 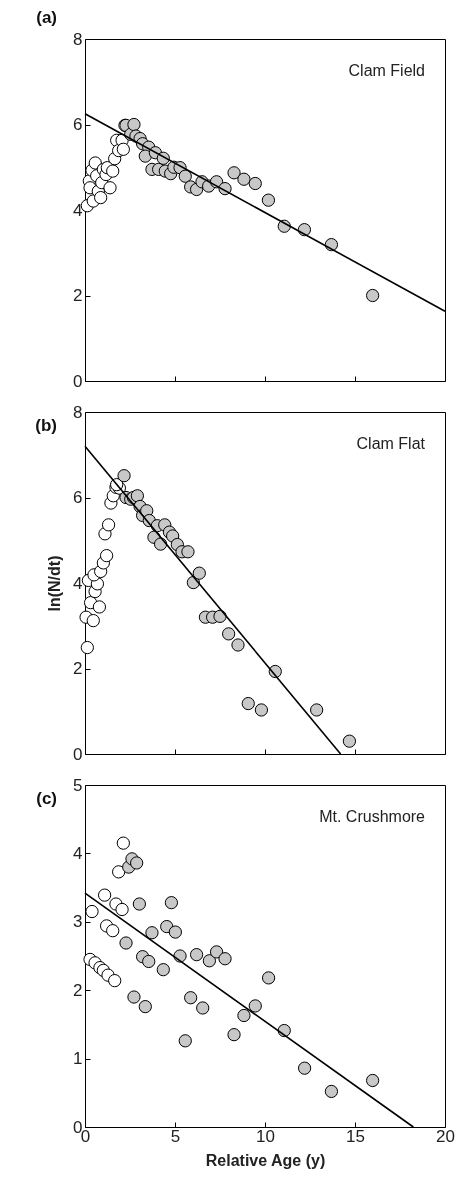 I want to click on y-tick-label: 5, so click(x=78, y=785).